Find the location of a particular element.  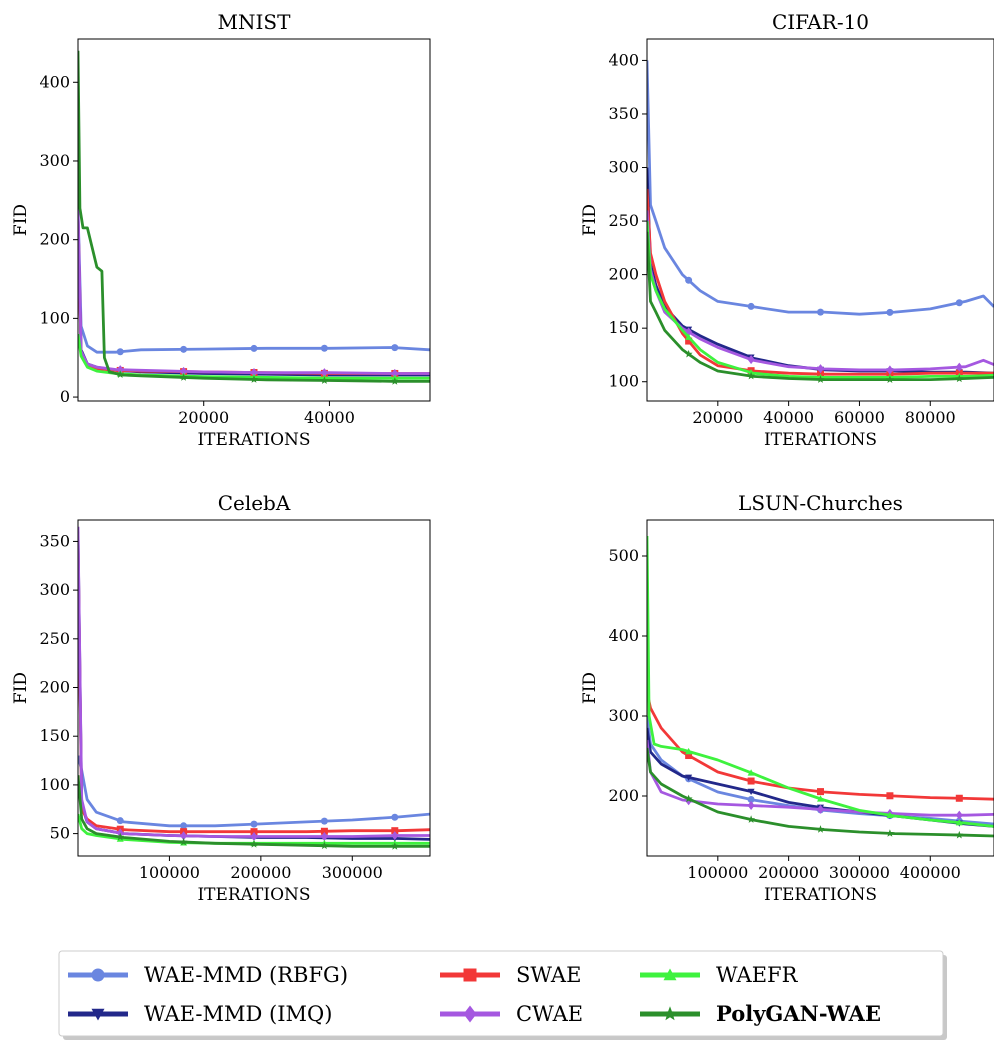

y-tick-label: 0 is located at coordinates (65, 396).